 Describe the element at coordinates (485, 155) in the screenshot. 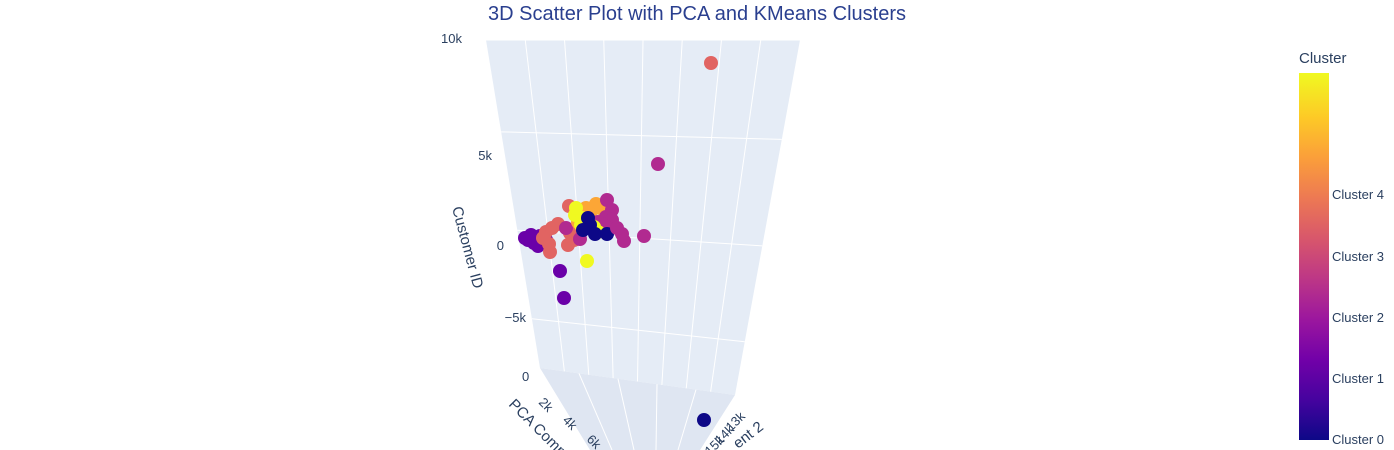

I see `z-tick-5k: 5k` at that location.